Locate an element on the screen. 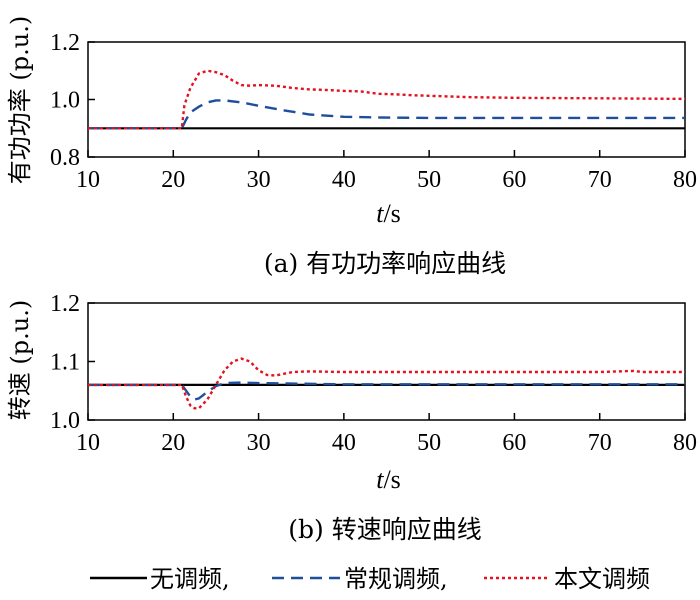  series-group-b is located at coordinates (386, 383).